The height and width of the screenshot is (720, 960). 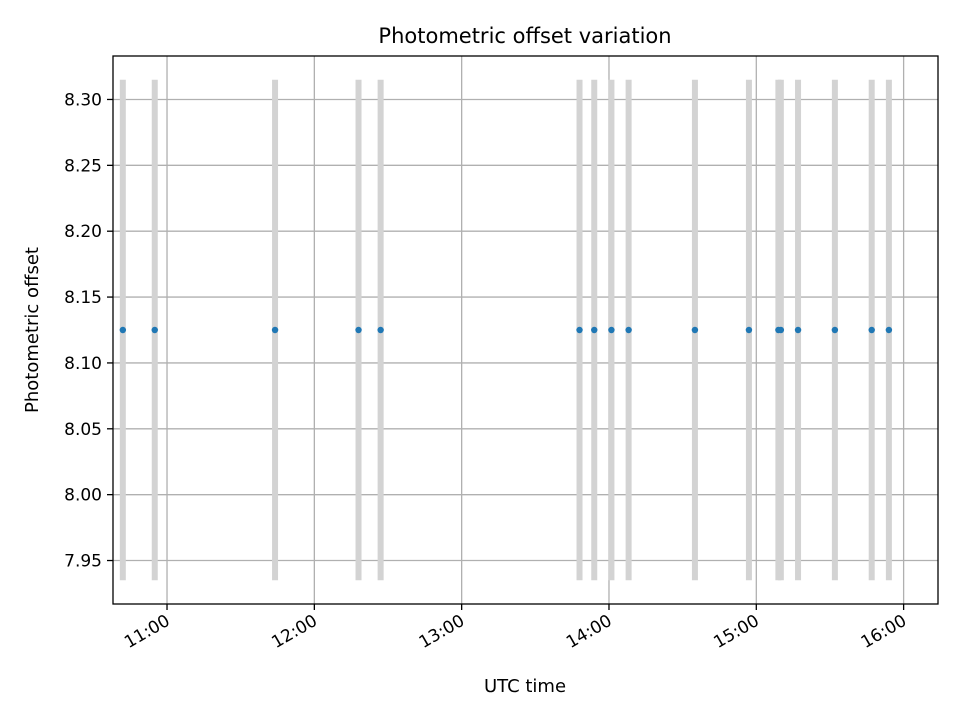 What do you see at coordinates (83, 166) in the screenshot?
I see `y-tick-label: 8.25` at bounding box center [83, 166].